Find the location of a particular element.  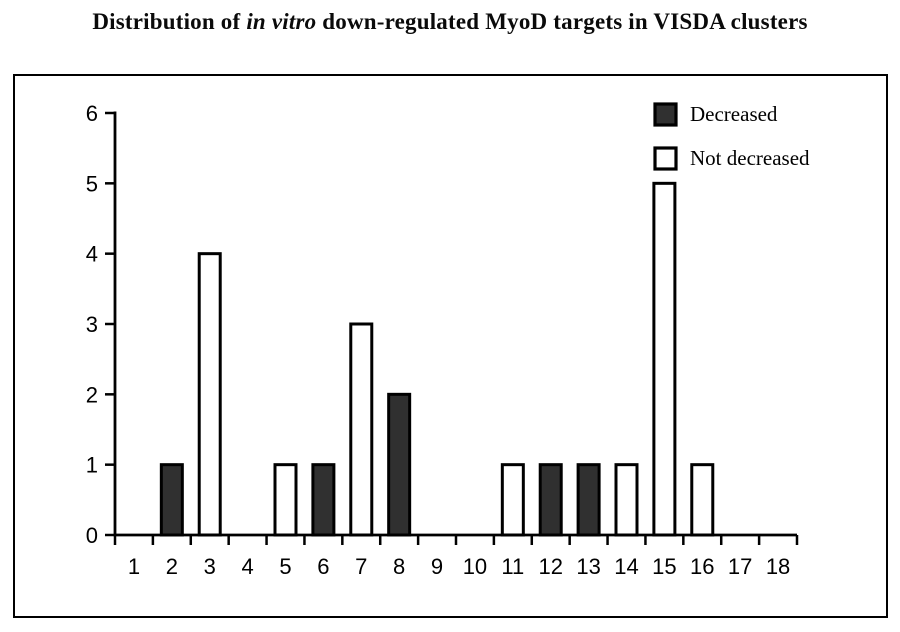

x-tick-label: 11 is located at coordinates (512, 566).